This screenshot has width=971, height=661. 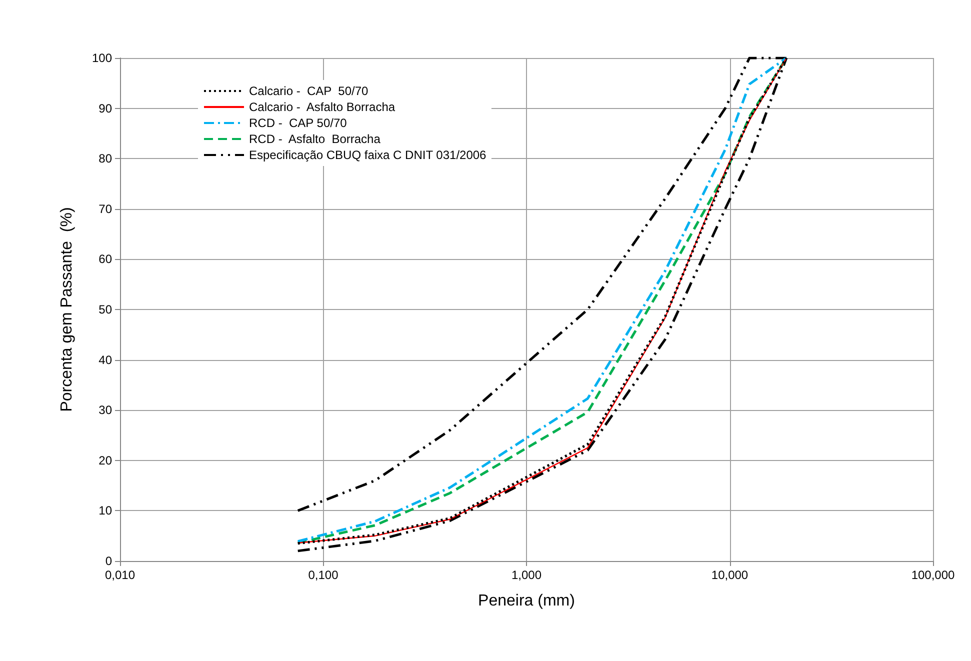 What do you see at coordinates (102, 58) in the screenshot?
I see `y-tick-label: 100` at bounding box center [102, 58].